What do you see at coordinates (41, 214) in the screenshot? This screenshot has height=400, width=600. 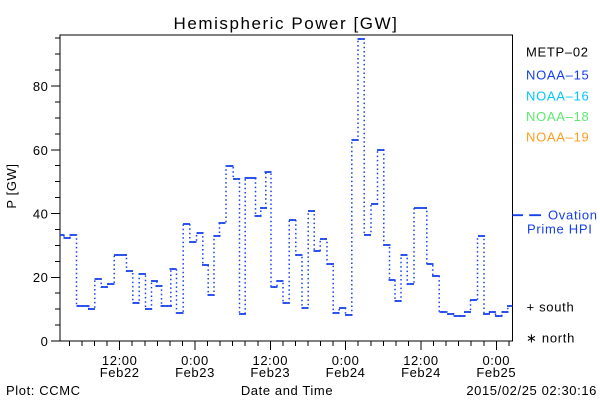 I see `svg-text: 40` at bounding box center [41, 214].